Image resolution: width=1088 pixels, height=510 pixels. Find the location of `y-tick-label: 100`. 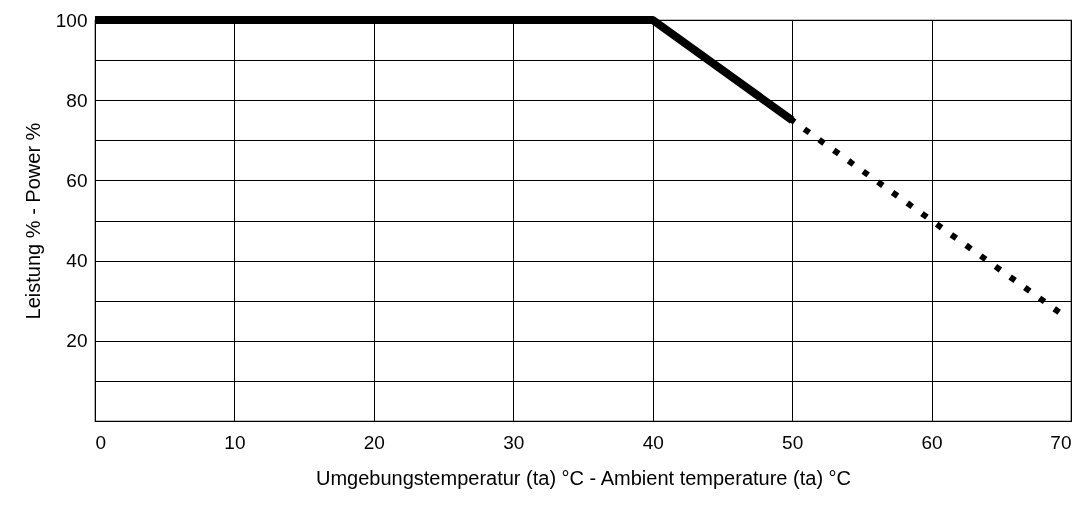

y-tick-label: 100 is located at coordinates (71, 20).